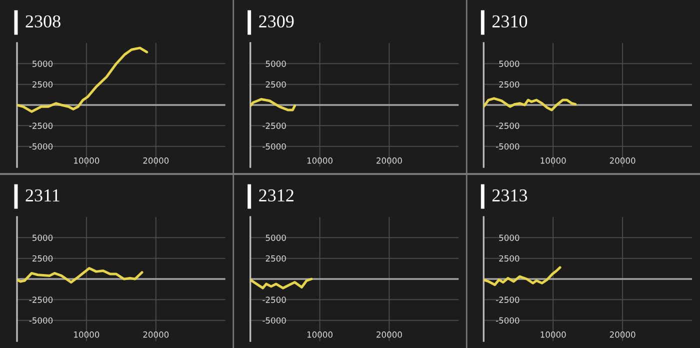 The image size is (700, 348). Describe the element at coordinates (276, 21) in the screenshot. I see `chart-title: 2309` at that location.